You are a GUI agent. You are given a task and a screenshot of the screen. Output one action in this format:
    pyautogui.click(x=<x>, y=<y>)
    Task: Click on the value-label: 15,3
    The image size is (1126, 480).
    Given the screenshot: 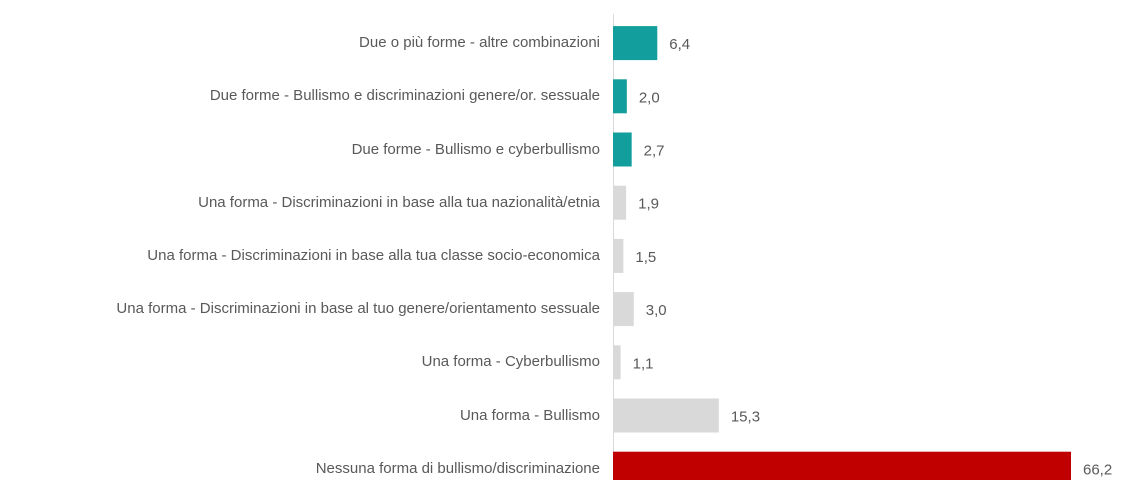 What is the action you would take?
    pyautogui.click(x=745, y=416)
    